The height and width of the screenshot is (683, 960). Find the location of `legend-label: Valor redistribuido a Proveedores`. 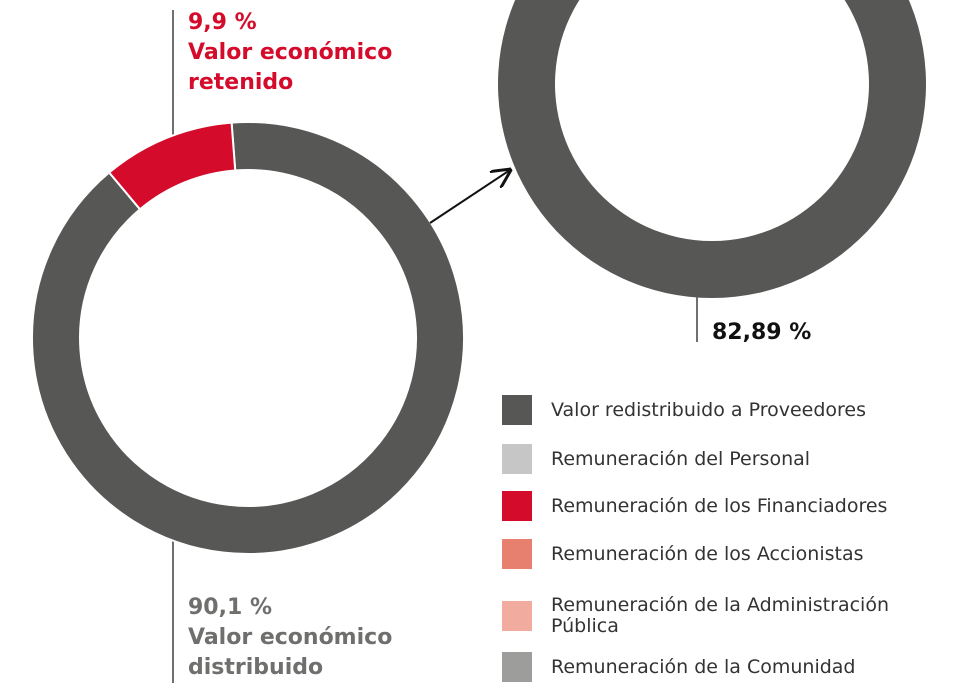

legend-label: Valor redistribuido a Proveedores is located at coordinates (709, 409).